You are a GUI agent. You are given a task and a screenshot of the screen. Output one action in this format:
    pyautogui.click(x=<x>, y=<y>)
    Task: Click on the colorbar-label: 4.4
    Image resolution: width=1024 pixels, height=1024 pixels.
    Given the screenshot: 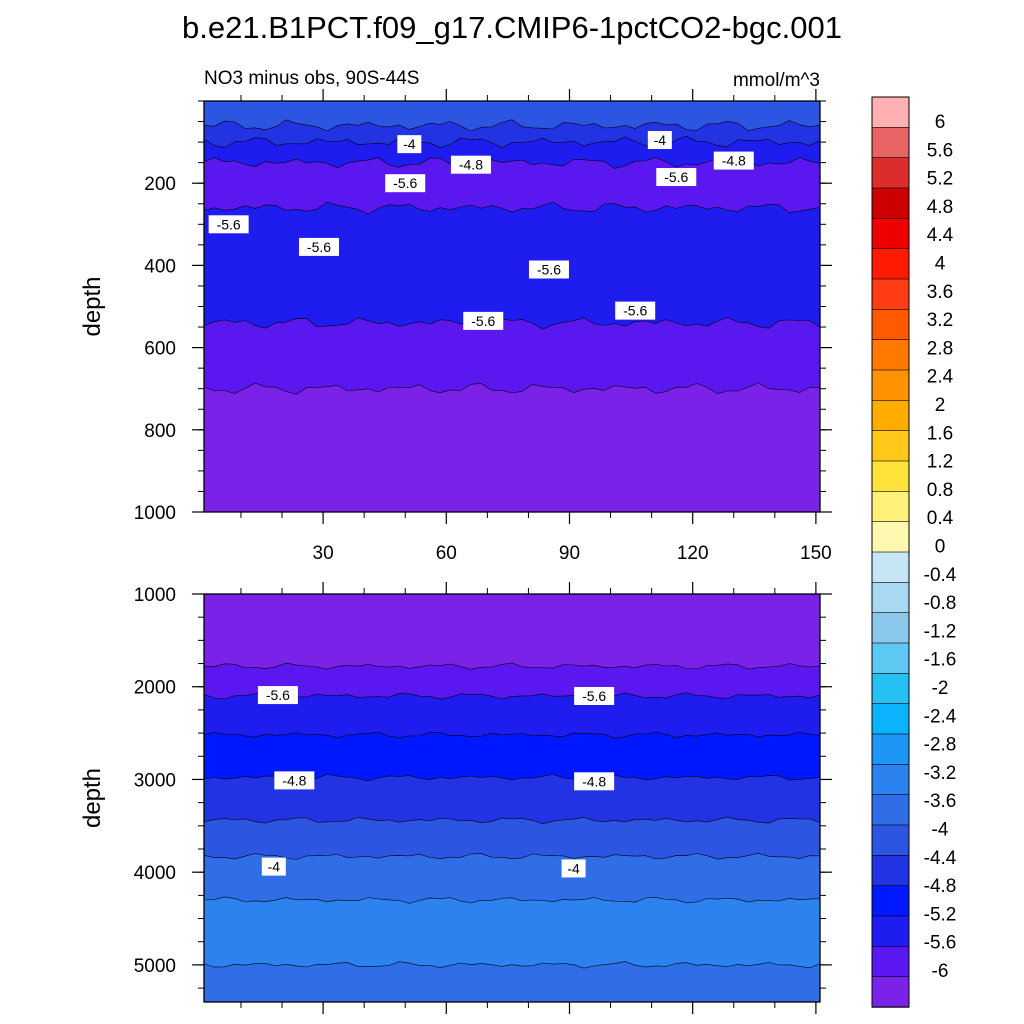 What is the action you would take?
    pyautogui.click(x=940, y=235)
    